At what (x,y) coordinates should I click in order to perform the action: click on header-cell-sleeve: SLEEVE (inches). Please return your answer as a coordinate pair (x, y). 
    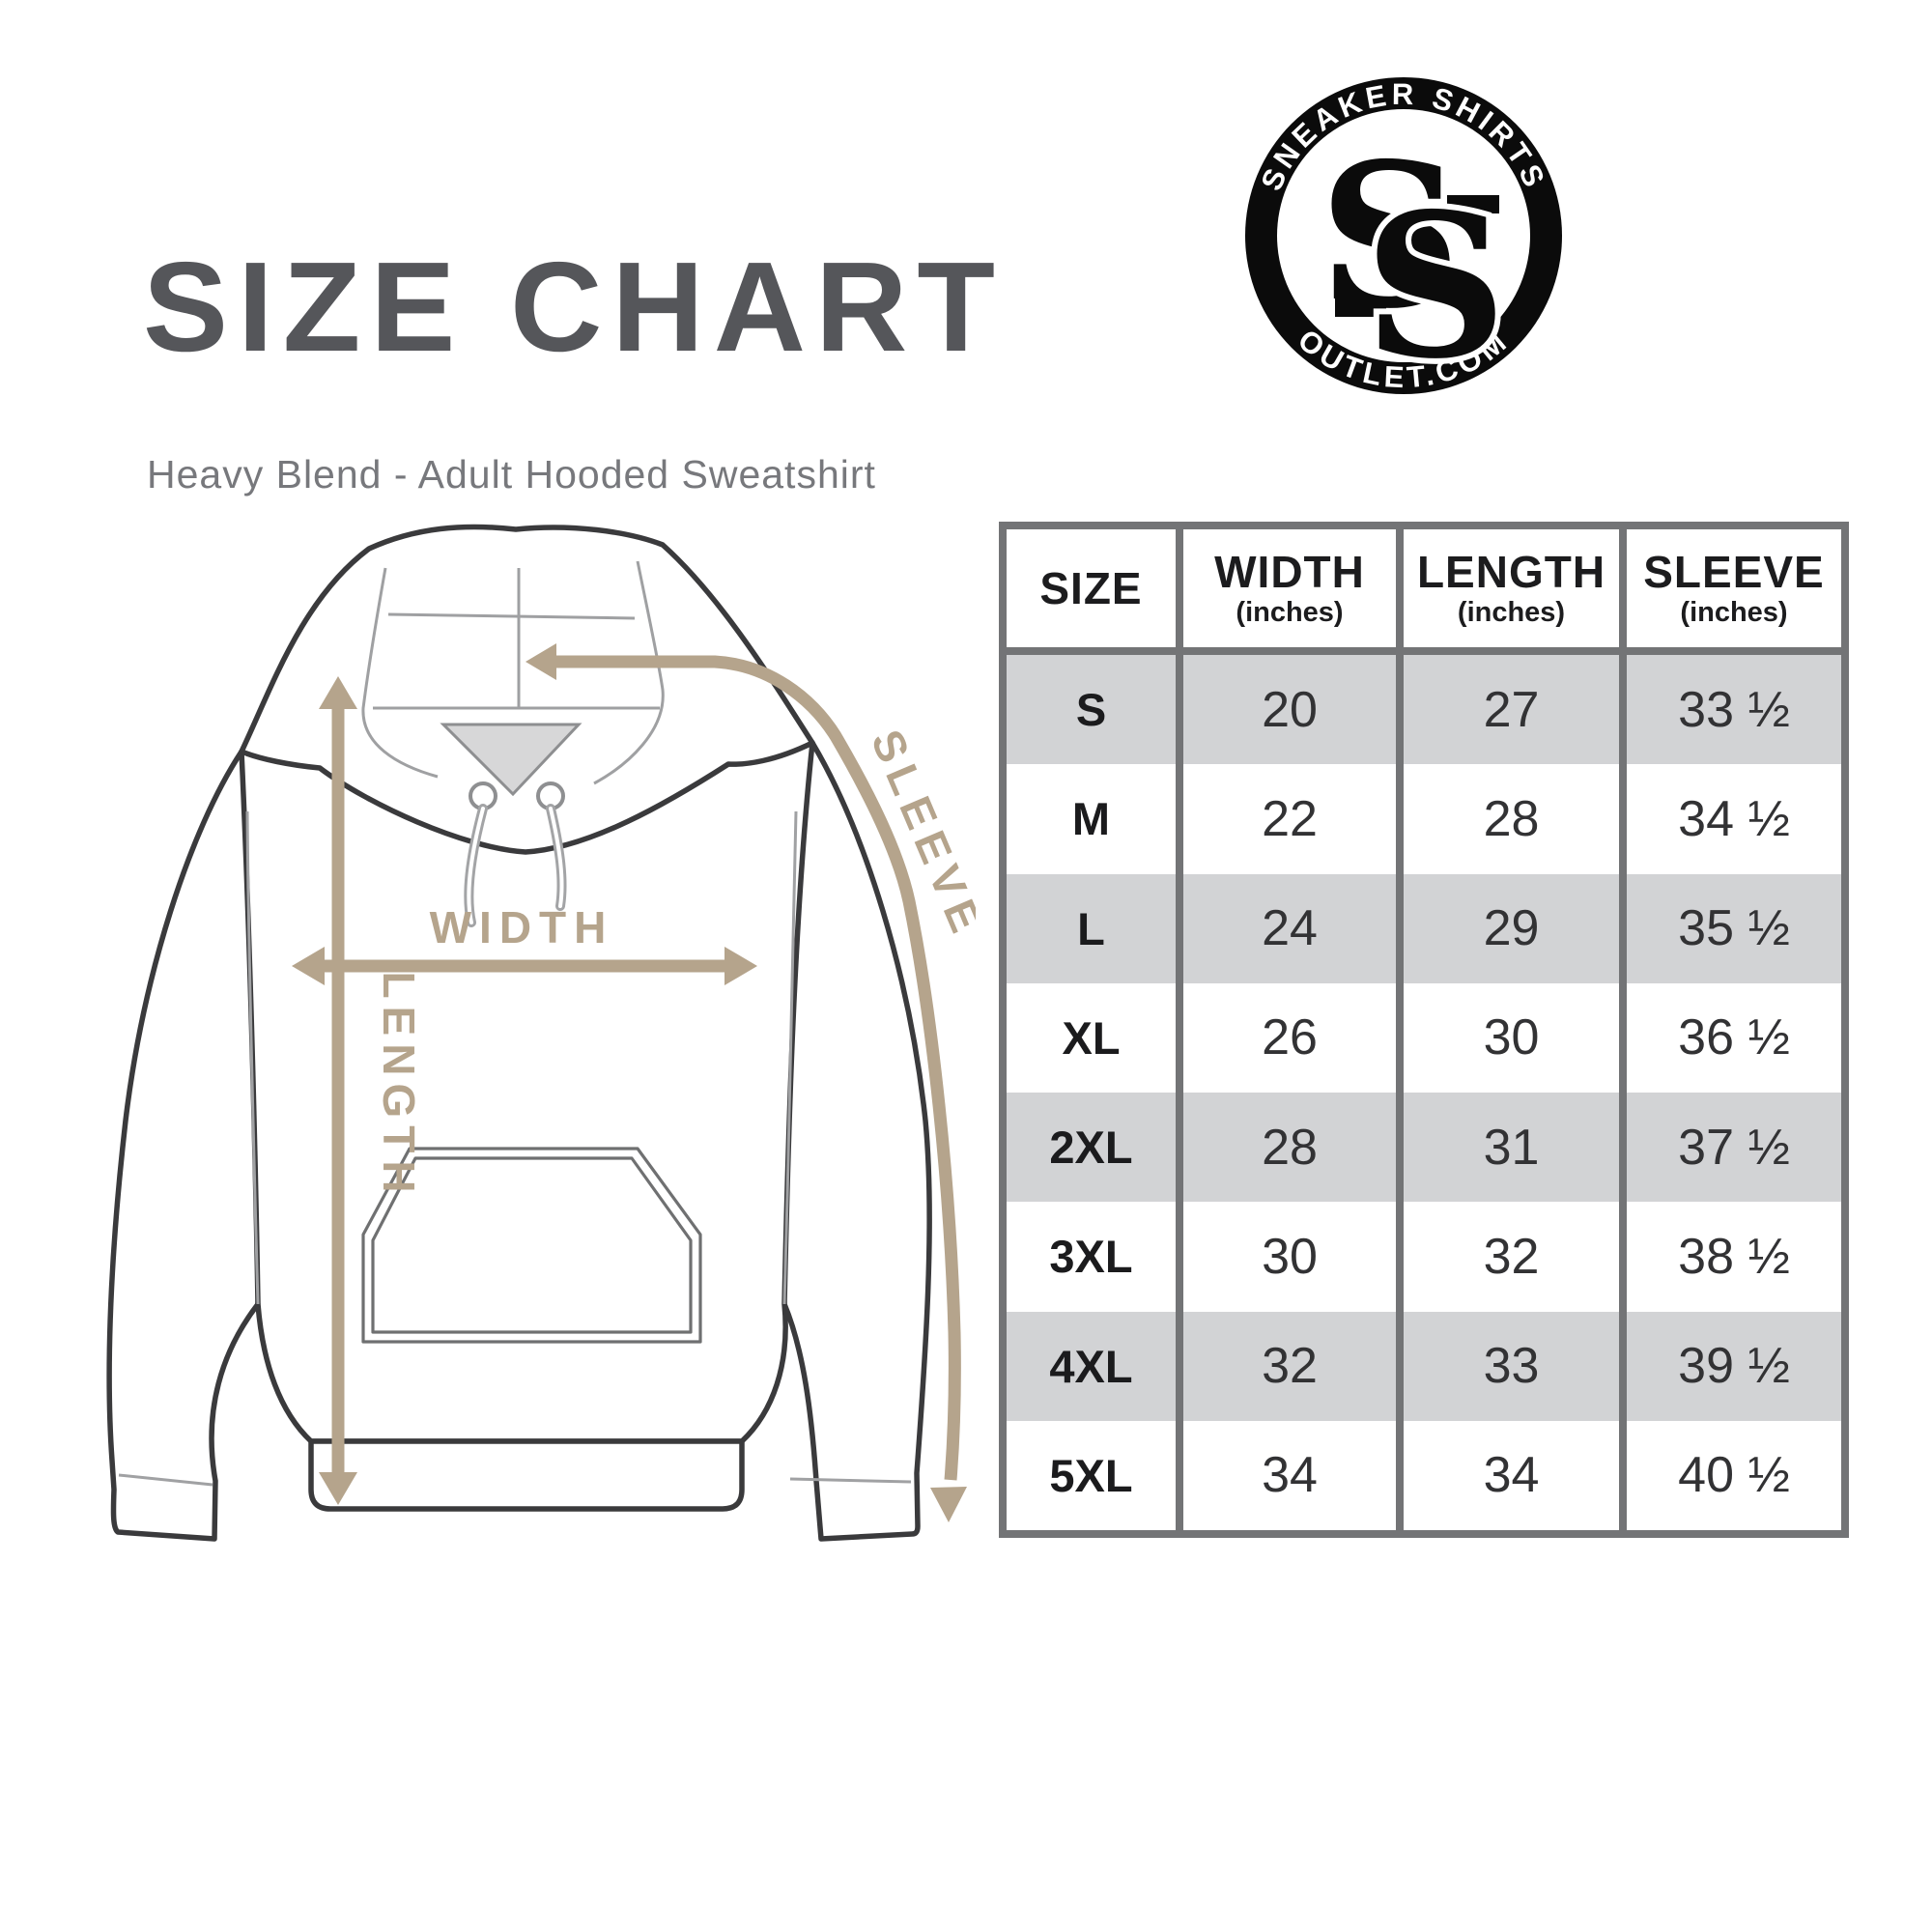
    Looking at the image, I should click on (1734, 592).